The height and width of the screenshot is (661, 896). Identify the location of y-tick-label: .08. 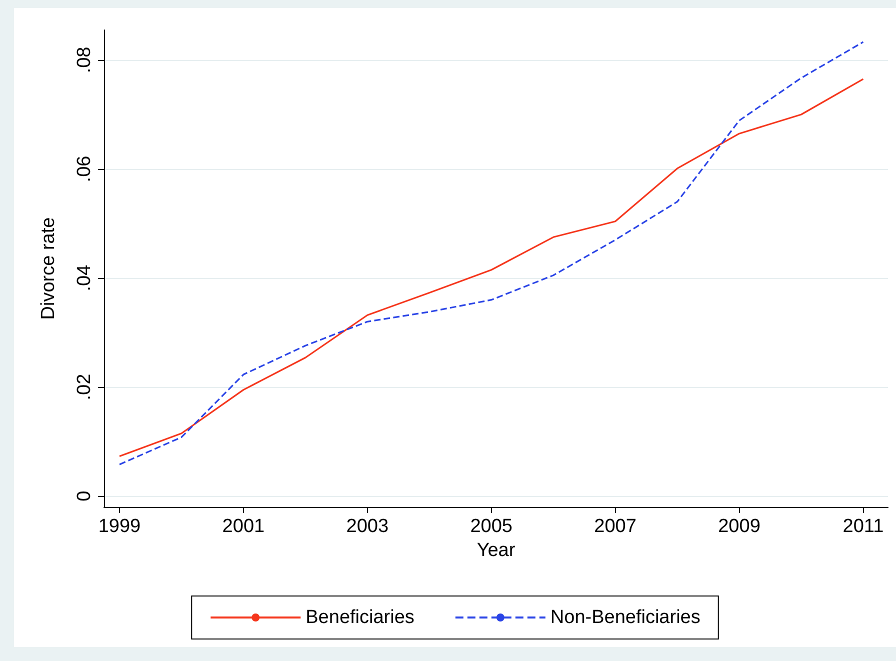
(84, 60).